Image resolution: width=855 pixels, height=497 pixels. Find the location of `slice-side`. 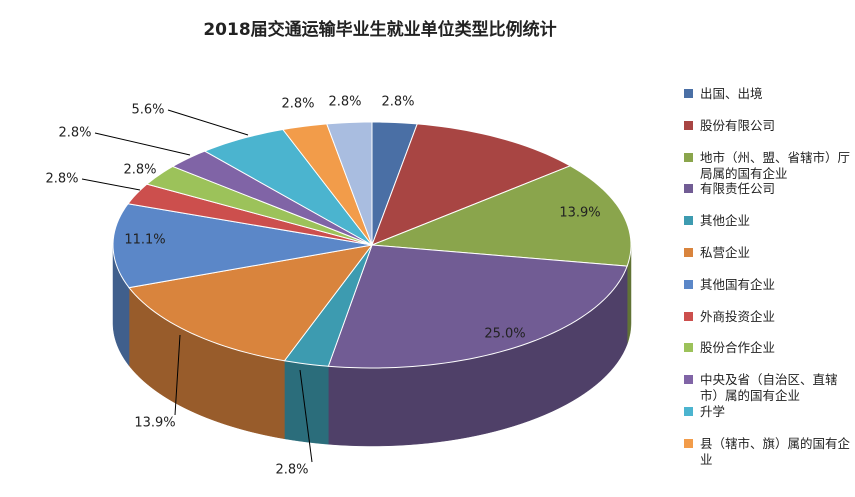

slice-side is located at coordinates (306, 402).